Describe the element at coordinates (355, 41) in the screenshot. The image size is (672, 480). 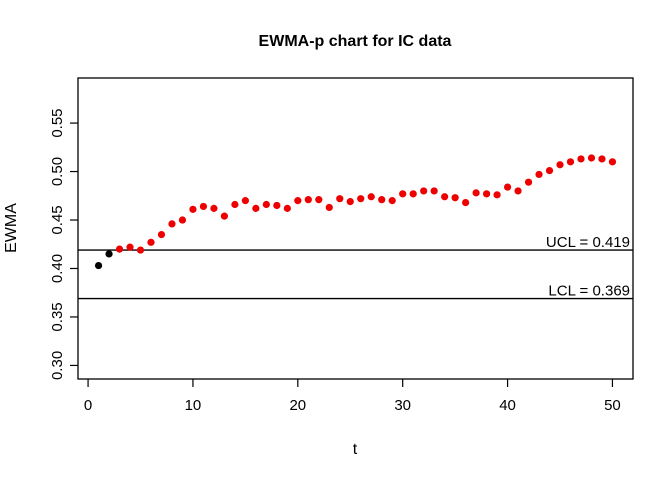
I see `chart-title: EWMA-p chart for IC data` at that location.